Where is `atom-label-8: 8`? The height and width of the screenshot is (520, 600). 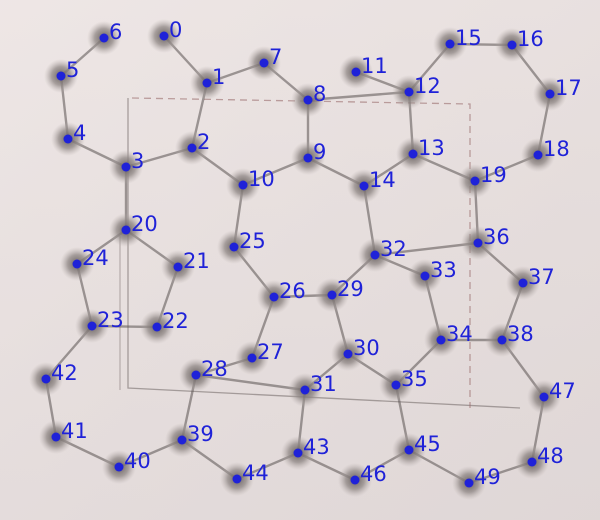
atom-label-8: 8 is located at coordinates (319, 94).